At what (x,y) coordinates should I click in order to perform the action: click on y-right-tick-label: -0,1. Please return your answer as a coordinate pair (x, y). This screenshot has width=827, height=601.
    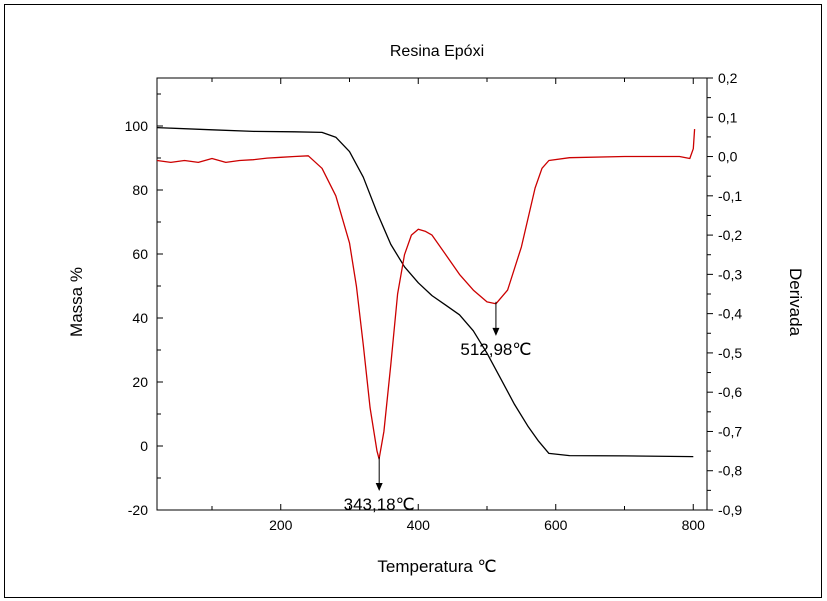
    Looking at the image, I should click on (730, 196).